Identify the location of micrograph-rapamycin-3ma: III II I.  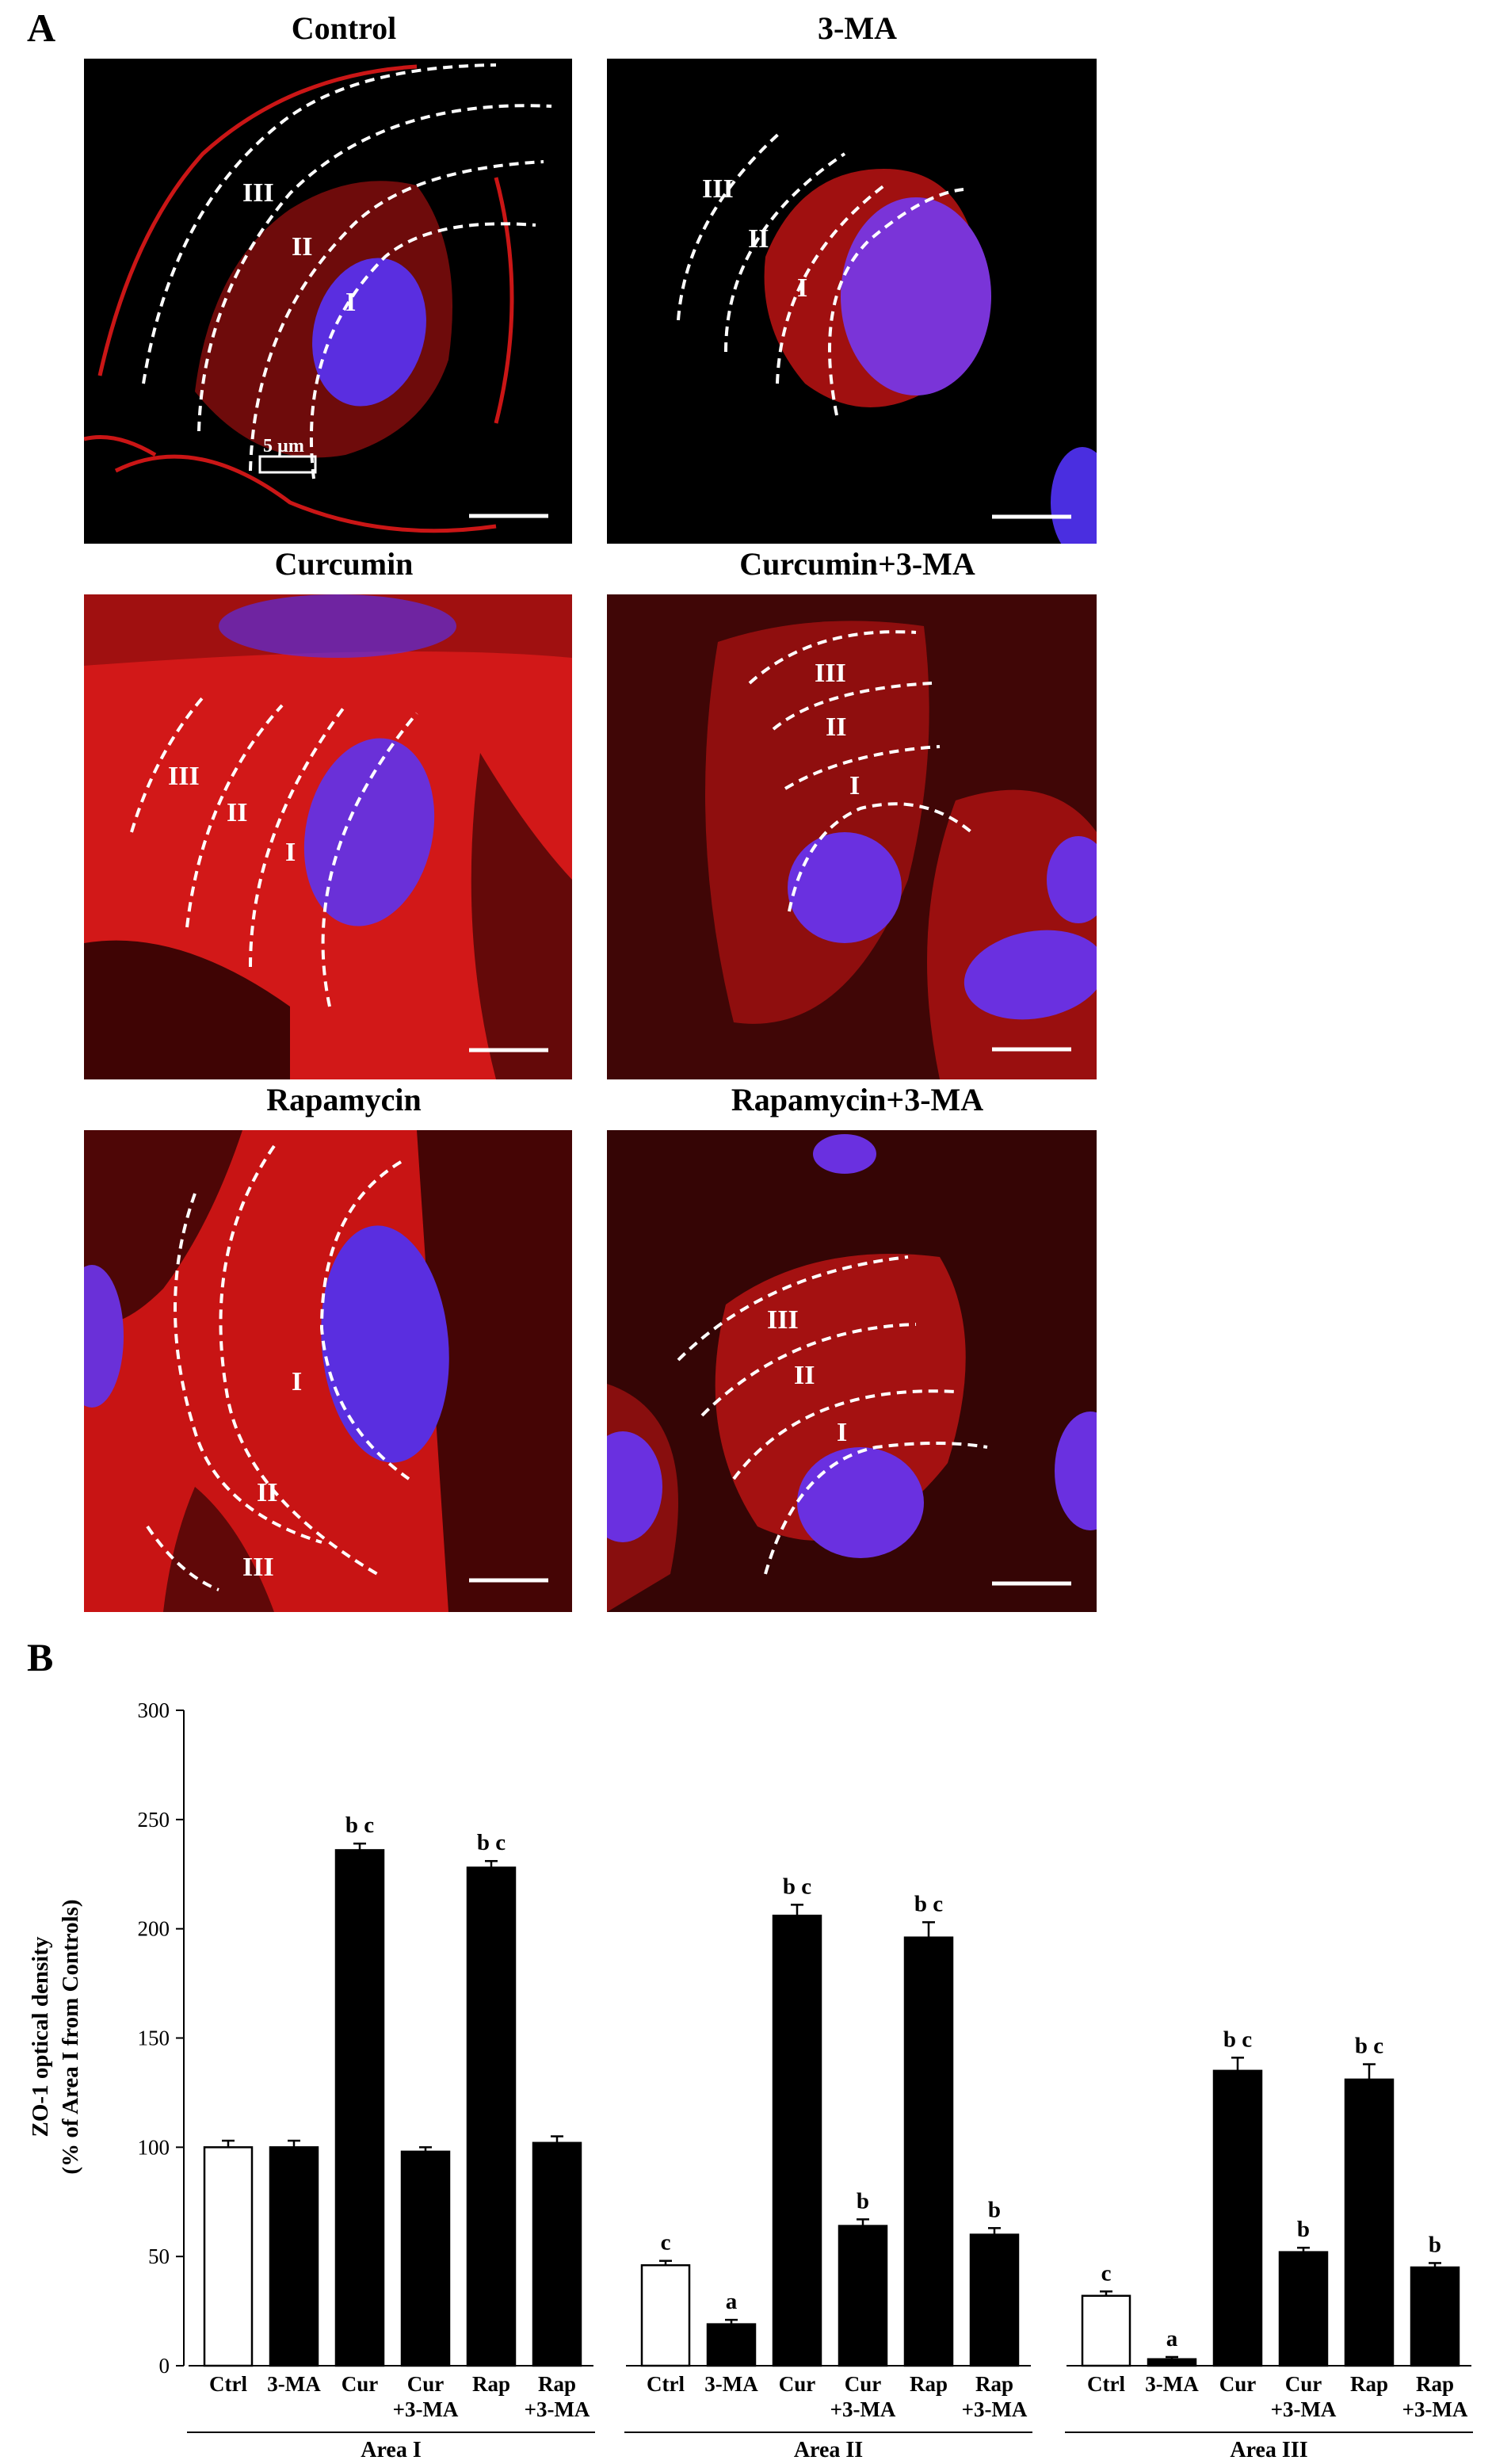
(852, 1371).